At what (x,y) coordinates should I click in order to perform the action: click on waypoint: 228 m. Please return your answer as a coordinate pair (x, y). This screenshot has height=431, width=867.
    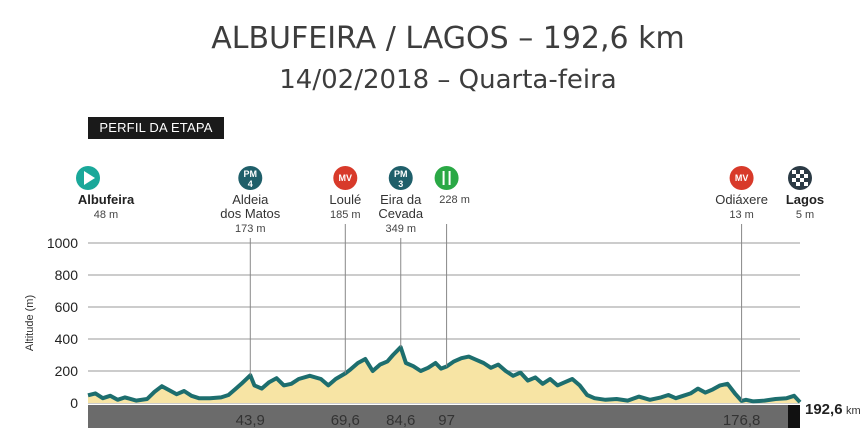
    Looking at the image, I should click on (452, 266).